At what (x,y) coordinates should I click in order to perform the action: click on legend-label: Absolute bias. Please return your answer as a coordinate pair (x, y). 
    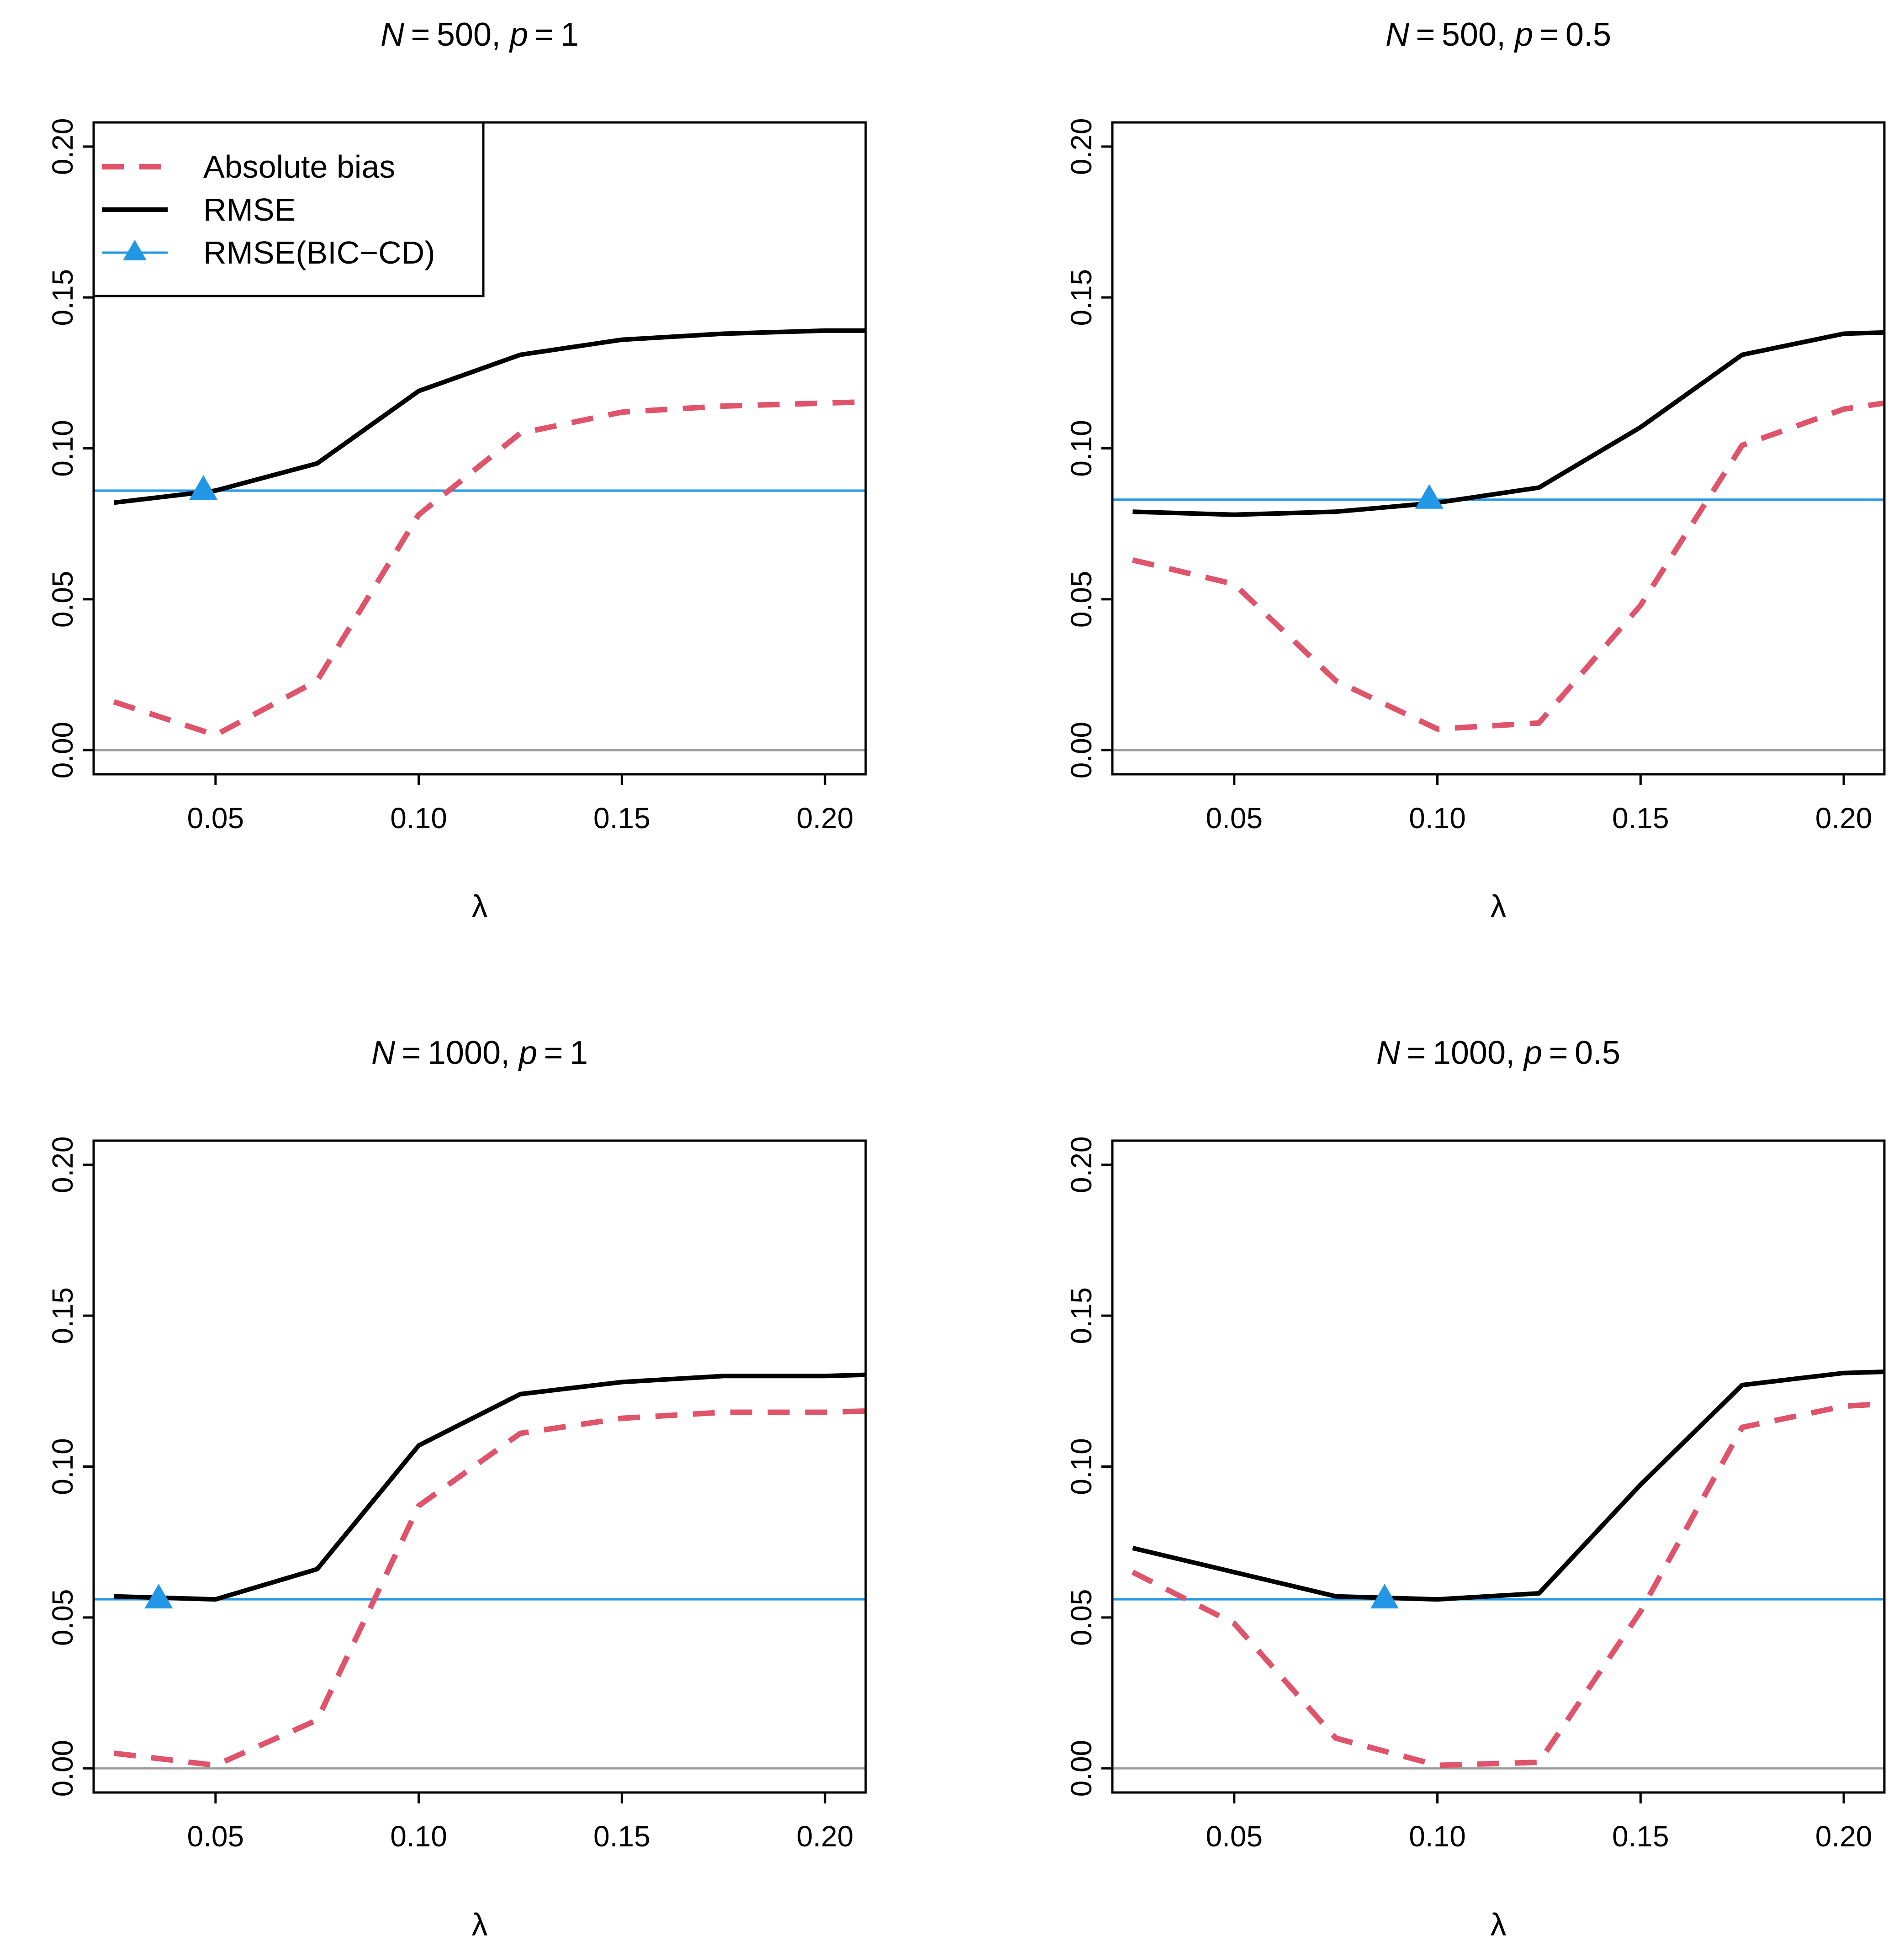
    Looking at the image, I should click on (299, 167).